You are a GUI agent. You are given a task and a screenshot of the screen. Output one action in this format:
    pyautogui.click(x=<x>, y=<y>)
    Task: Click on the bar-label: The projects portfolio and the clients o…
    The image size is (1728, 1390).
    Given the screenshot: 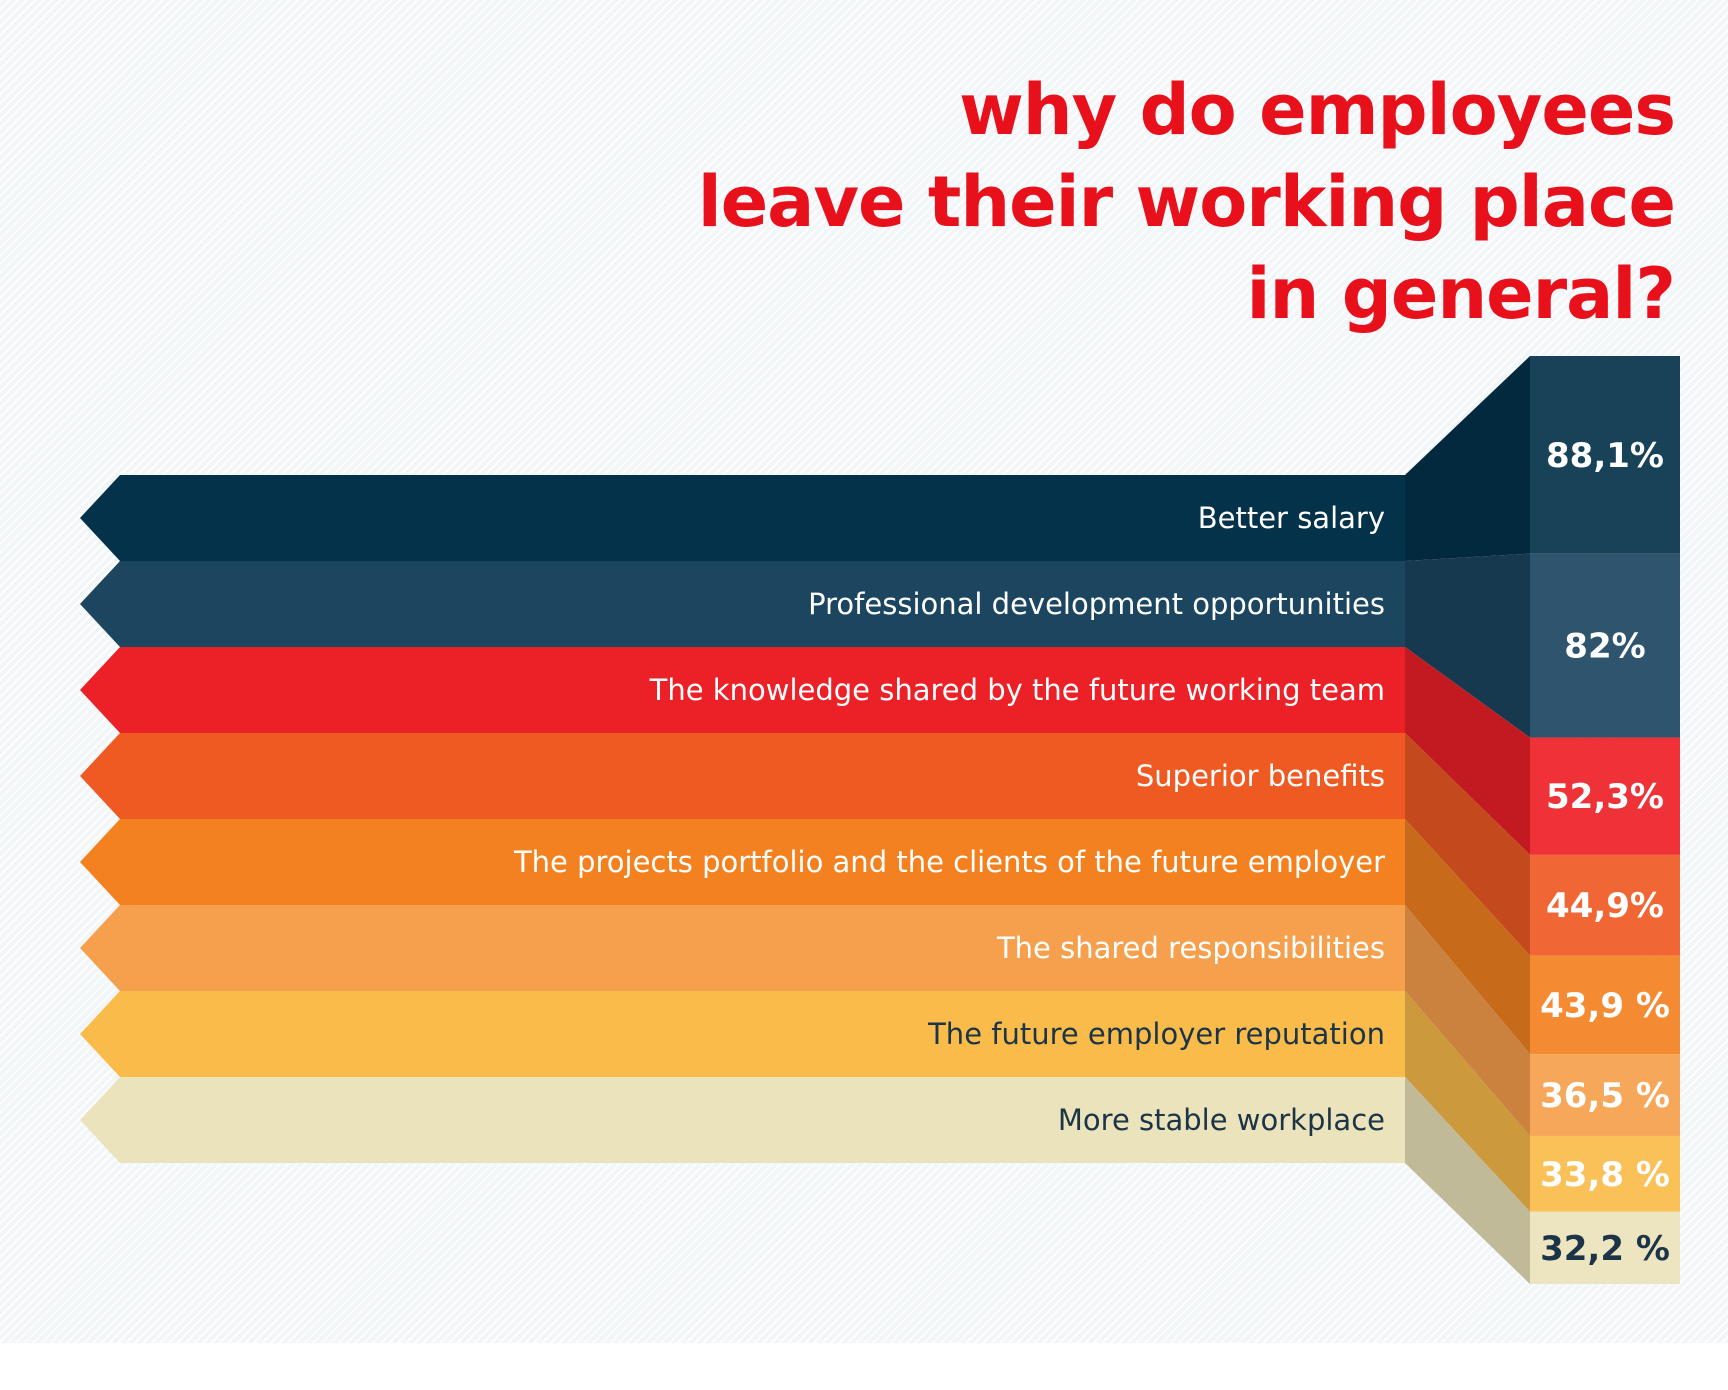 What is the action you would take?
    pyautogui.click(x=949, y=862)
    